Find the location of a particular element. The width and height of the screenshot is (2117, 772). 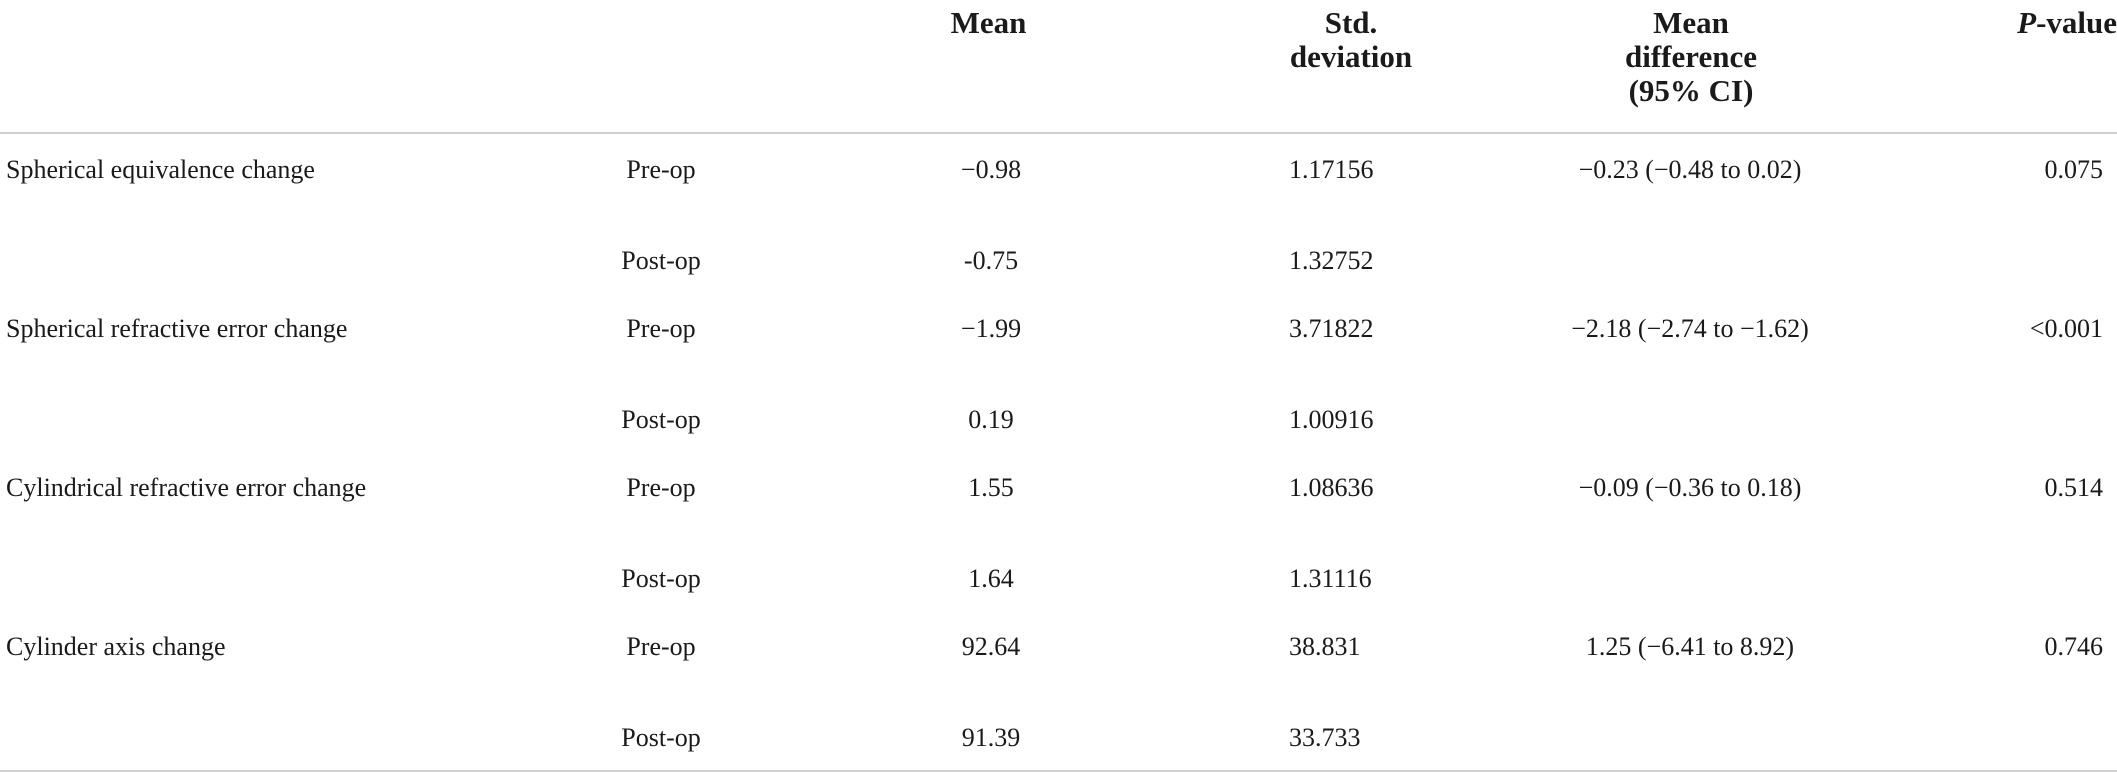

header-diff-line2: difference is located at coordinates (1691, 56).